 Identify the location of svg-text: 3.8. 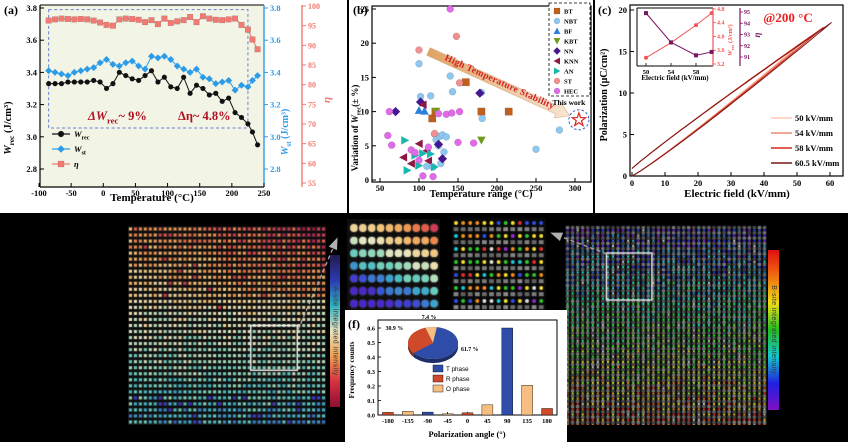
(31, 8).